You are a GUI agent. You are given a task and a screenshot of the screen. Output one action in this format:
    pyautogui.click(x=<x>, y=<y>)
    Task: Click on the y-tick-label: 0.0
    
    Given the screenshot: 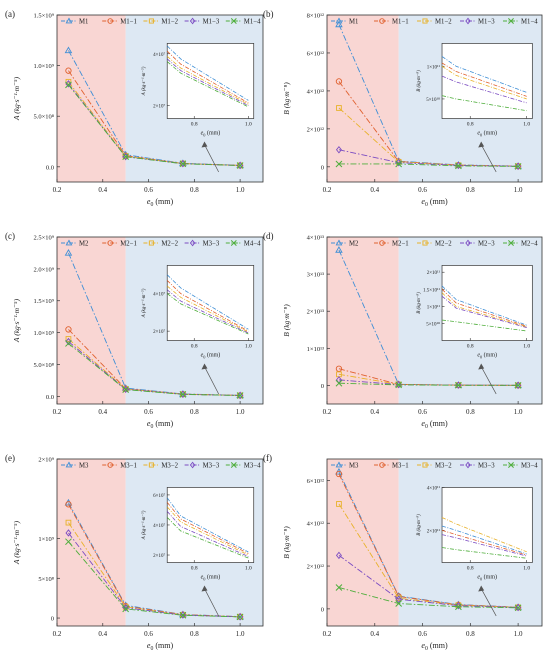 What is the action you would take?
    pyautogui.click(x=50, y=167)
    